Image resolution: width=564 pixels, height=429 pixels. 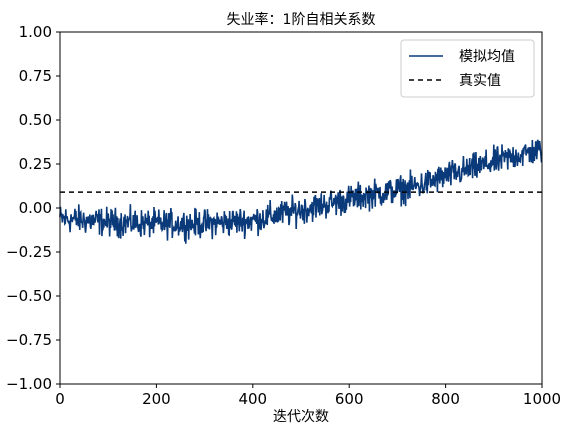 What do you see at coordinates (29, 384) in the screenshot?
I see `y-tick-label: −1.00` at bounding box center [29, 384].